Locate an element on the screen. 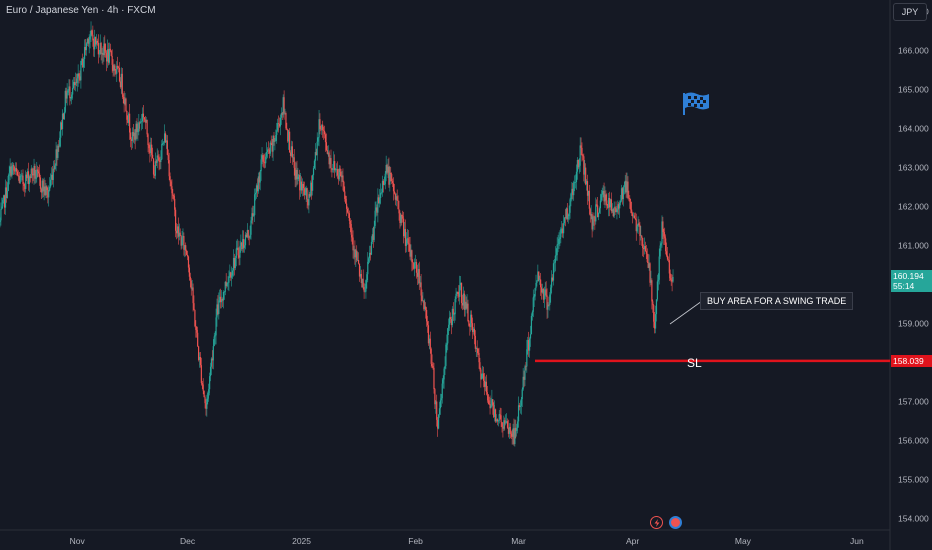 The image size is (932, 550). price-tick-label: 162.000 is located at coordinates (913, 207).